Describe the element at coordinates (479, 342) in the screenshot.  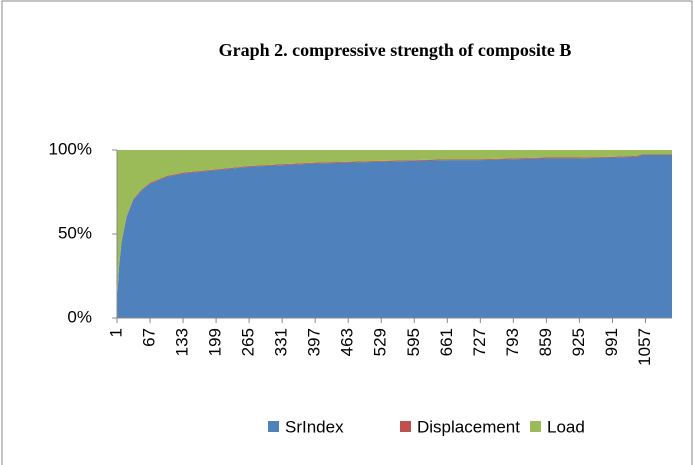
I see `x-tick-label: 727` at that location.